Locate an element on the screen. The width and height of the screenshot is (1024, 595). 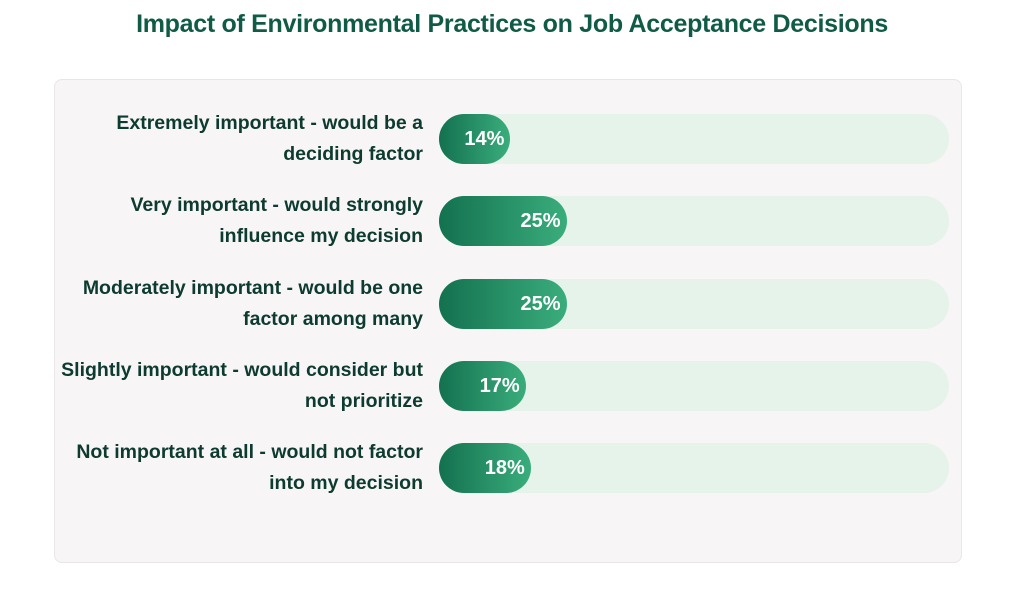
bar-track is located at coordinates (694, 139).